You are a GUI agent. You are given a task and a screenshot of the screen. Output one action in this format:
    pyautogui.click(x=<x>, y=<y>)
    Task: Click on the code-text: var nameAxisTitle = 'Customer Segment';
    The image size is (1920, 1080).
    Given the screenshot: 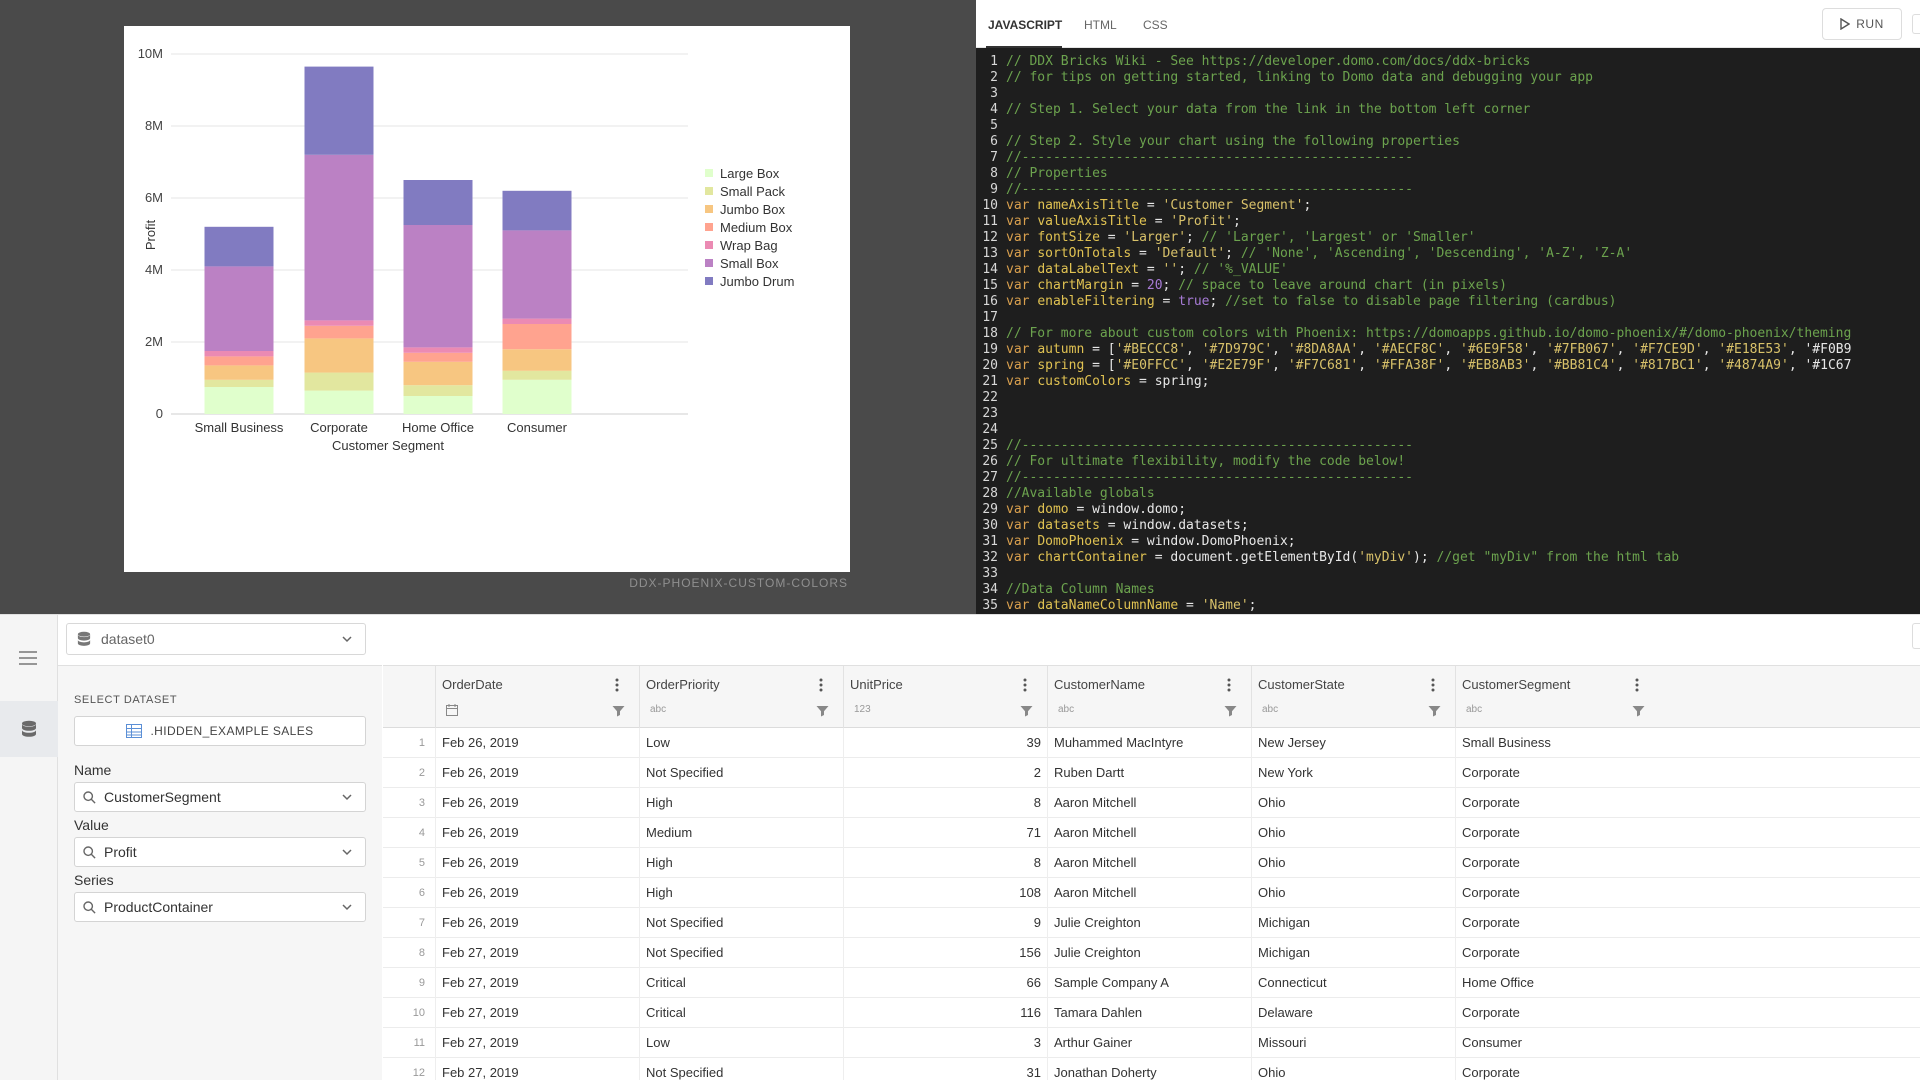 What is the action you would take?
    pyautogui.click(x=1159, y=205)
    